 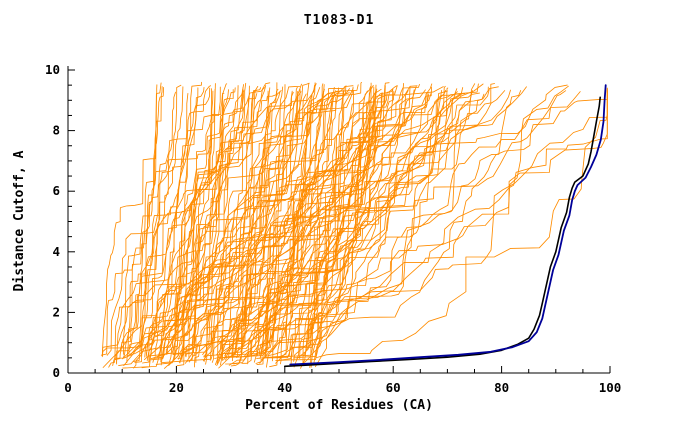 I want to click on svg-text: 2, so click(x=56, y=311).